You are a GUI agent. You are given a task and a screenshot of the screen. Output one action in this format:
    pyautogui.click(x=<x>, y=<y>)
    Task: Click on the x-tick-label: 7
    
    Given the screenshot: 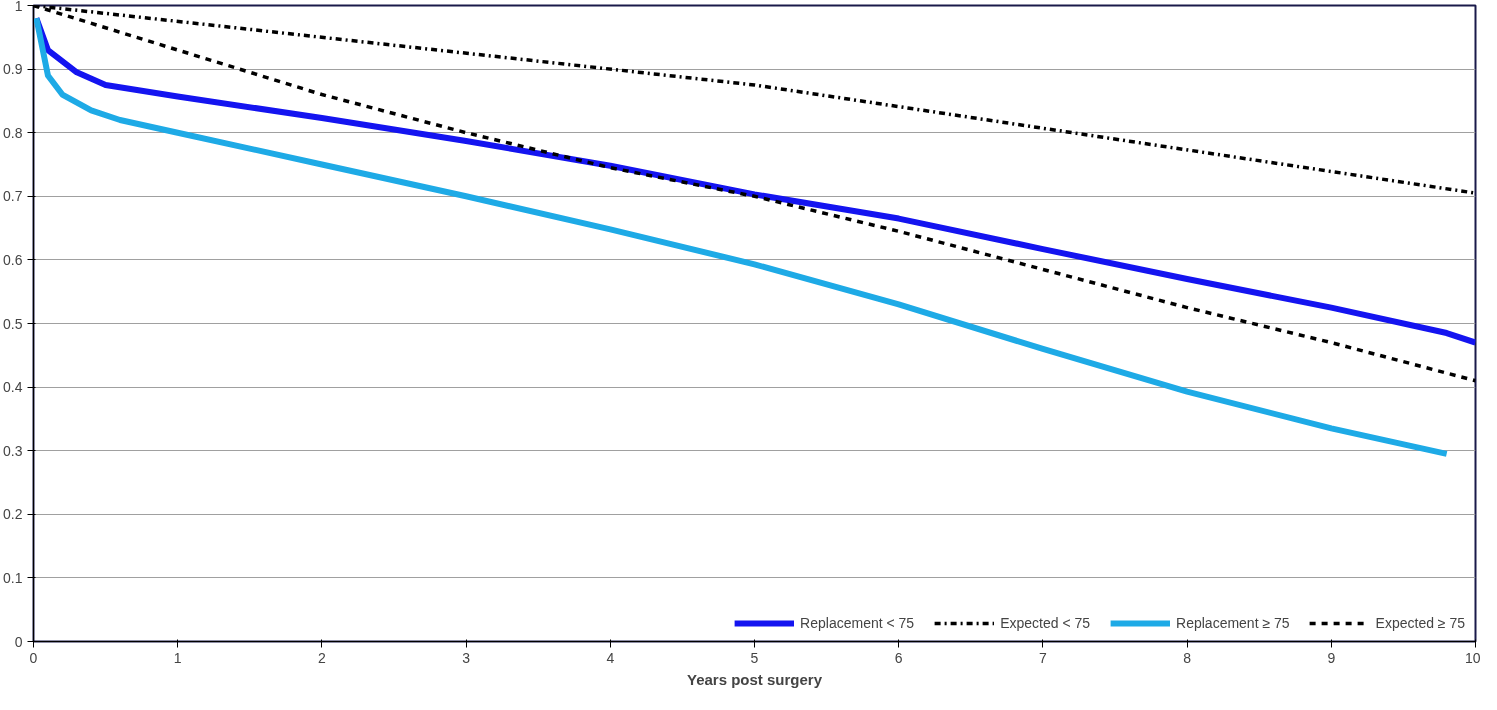 What is the action you would take?
    pyautogui.click(x=1043, y=657)
    